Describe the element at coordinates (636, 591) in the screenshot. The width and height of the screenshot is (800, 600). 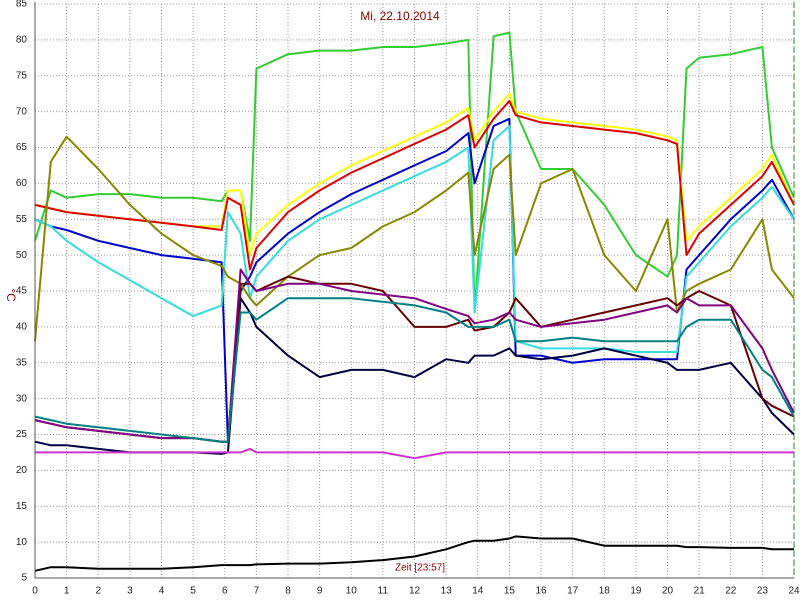
I see `x-tick-label: 19` at that location.